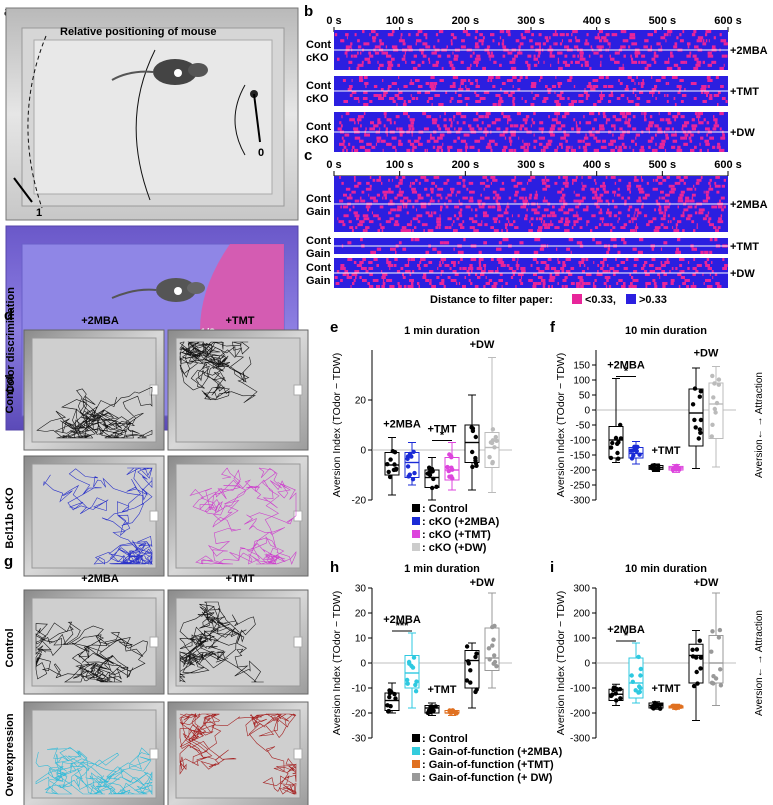 The height and width of the screenshot is (805, 773). Describe the element at coordinates (744, 247) in the screenshot. I see `raster-condition-label: +TMT` at that location.